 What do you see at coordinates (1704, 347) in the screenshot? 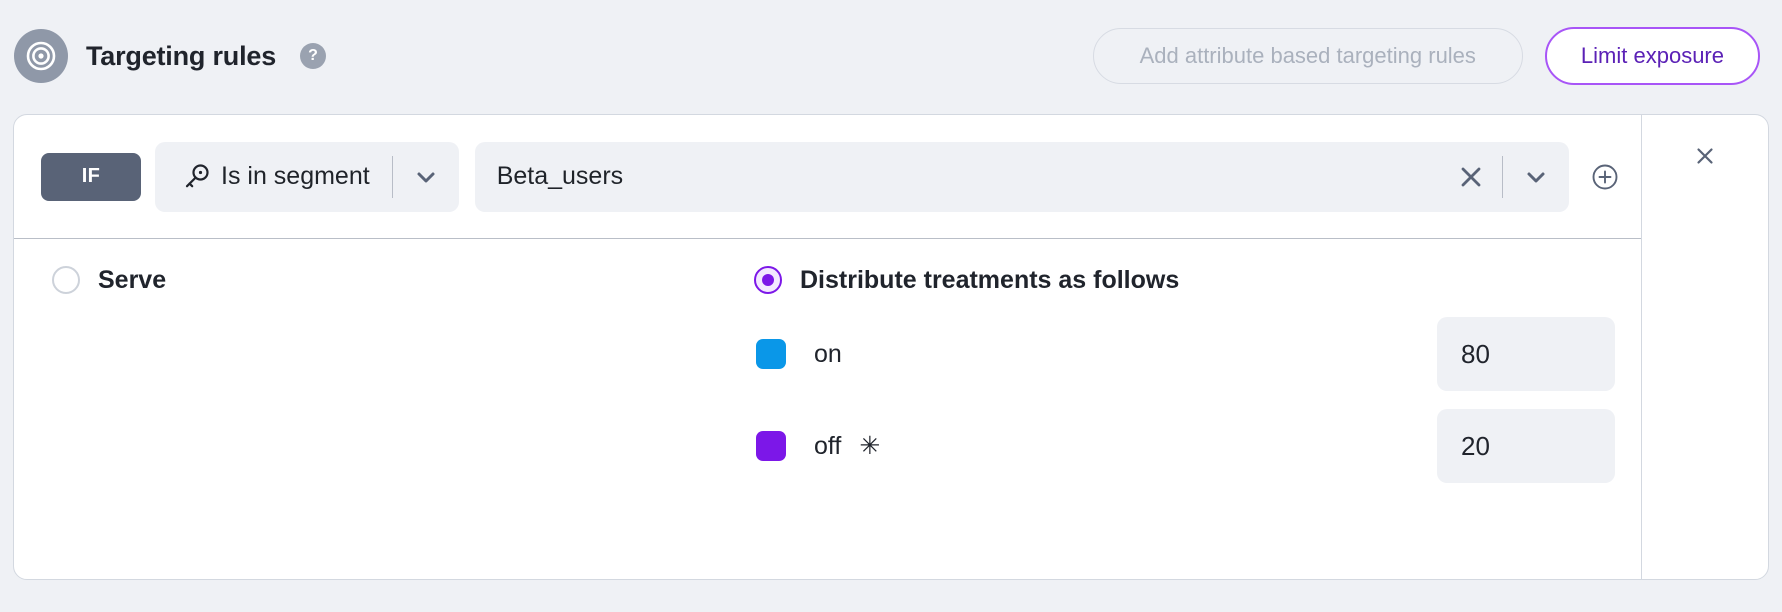
I see `rule-aside` at bounding box center [1704, 347].